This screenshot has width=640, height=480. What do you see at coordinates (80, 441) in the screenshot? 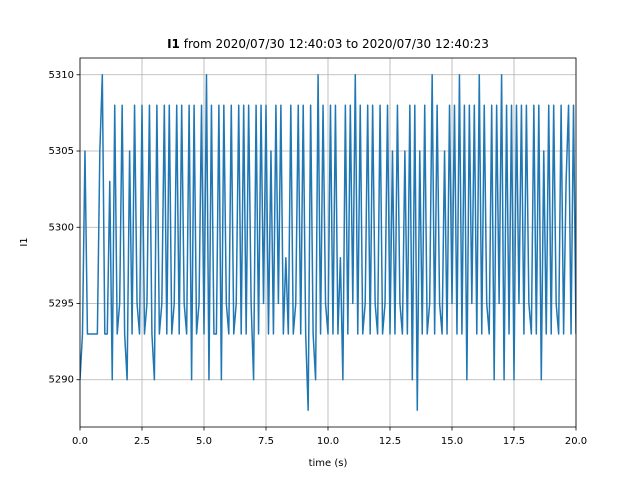
I see `x-tick-label: 0.0` at bounding box center [80, 441].